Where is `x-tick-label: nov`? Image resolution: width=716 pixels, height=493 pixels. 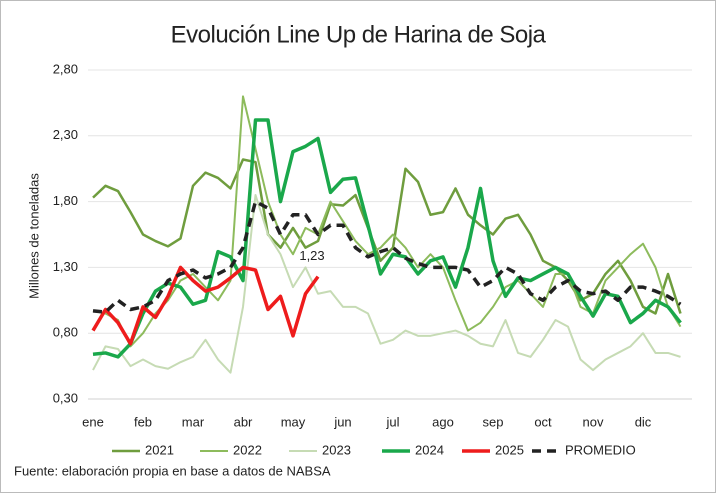 x-tick-label: nov is located at coordinates (593, 421).